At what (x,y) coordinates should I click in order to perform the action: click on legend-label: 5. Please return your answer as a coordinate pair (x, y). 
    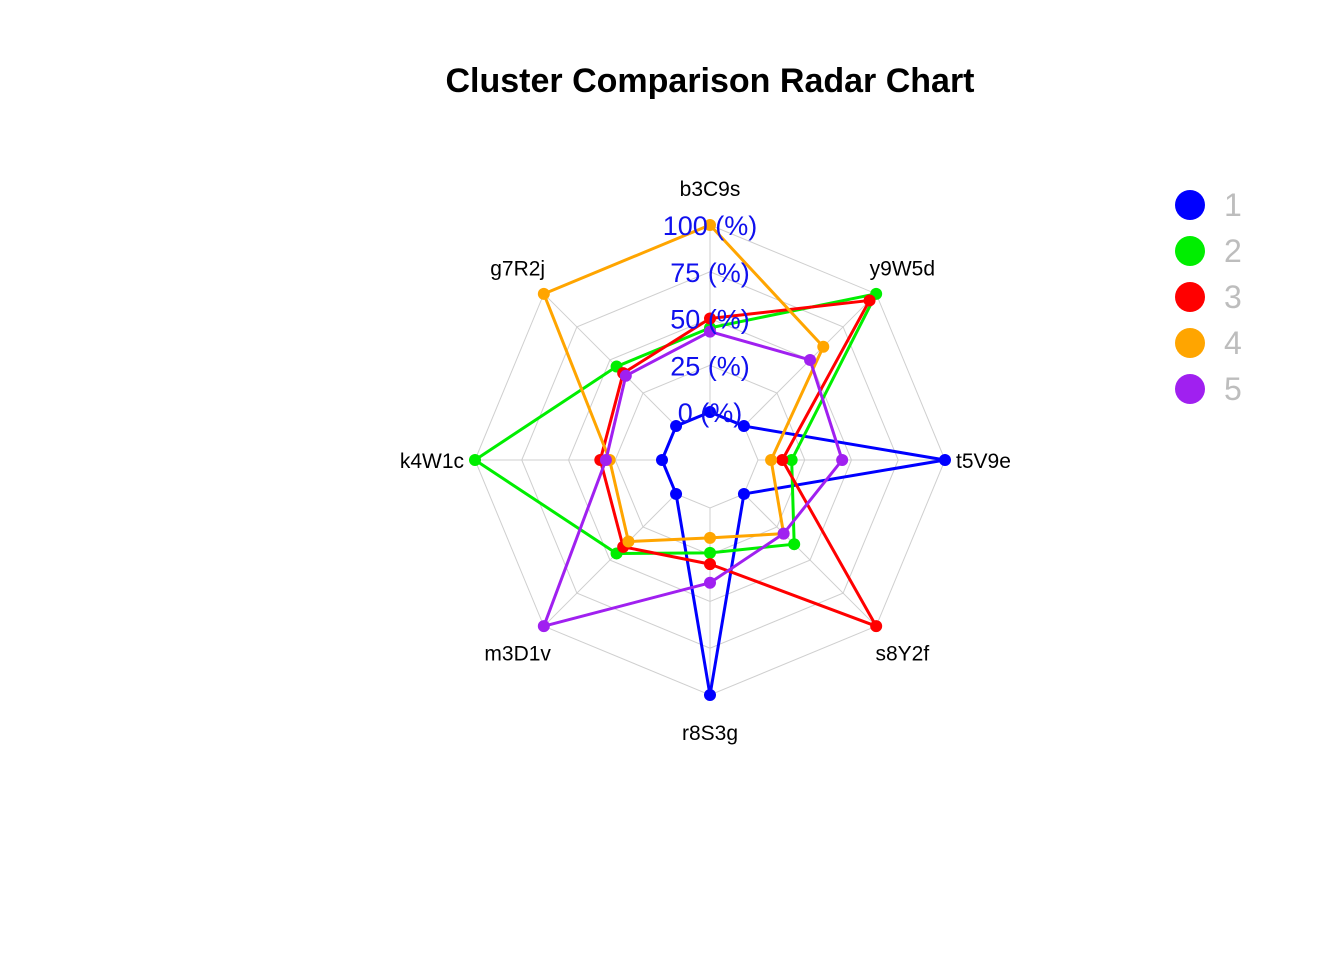
    Looking at the image, I should click on (1233, 389).